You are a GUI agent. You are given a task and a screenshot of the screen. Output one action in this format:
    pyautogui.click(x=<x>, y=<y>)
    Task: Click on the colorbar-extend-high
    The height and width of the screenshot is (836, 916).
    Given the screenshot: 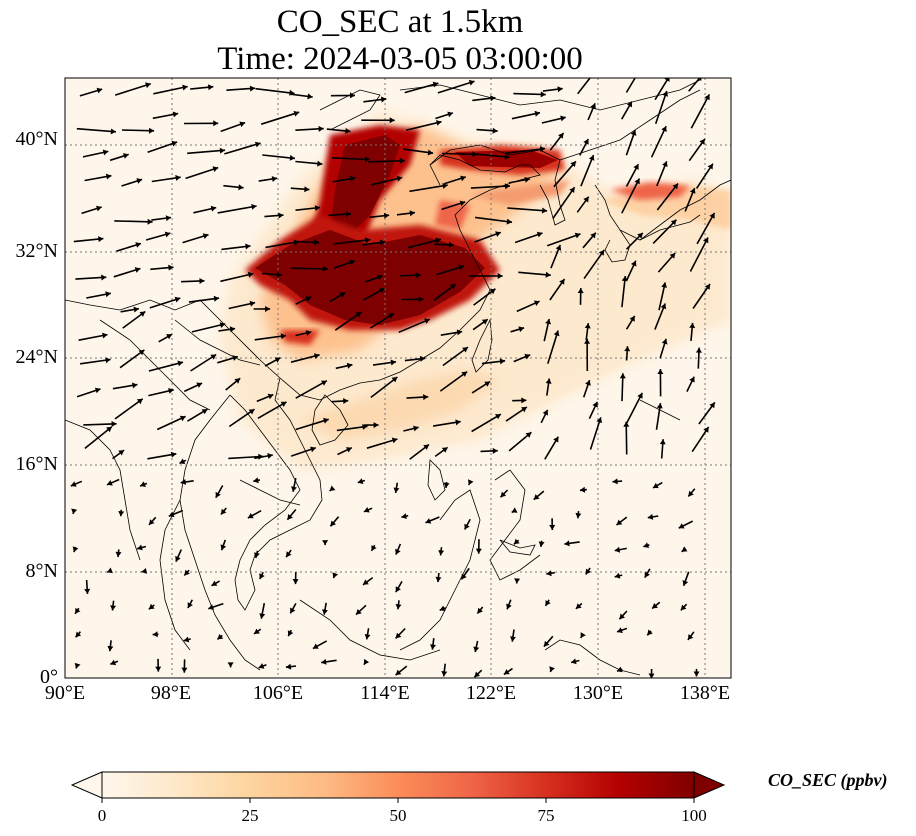 What is the action you would take?
    pyautogui.click(x=709, y=785)
    